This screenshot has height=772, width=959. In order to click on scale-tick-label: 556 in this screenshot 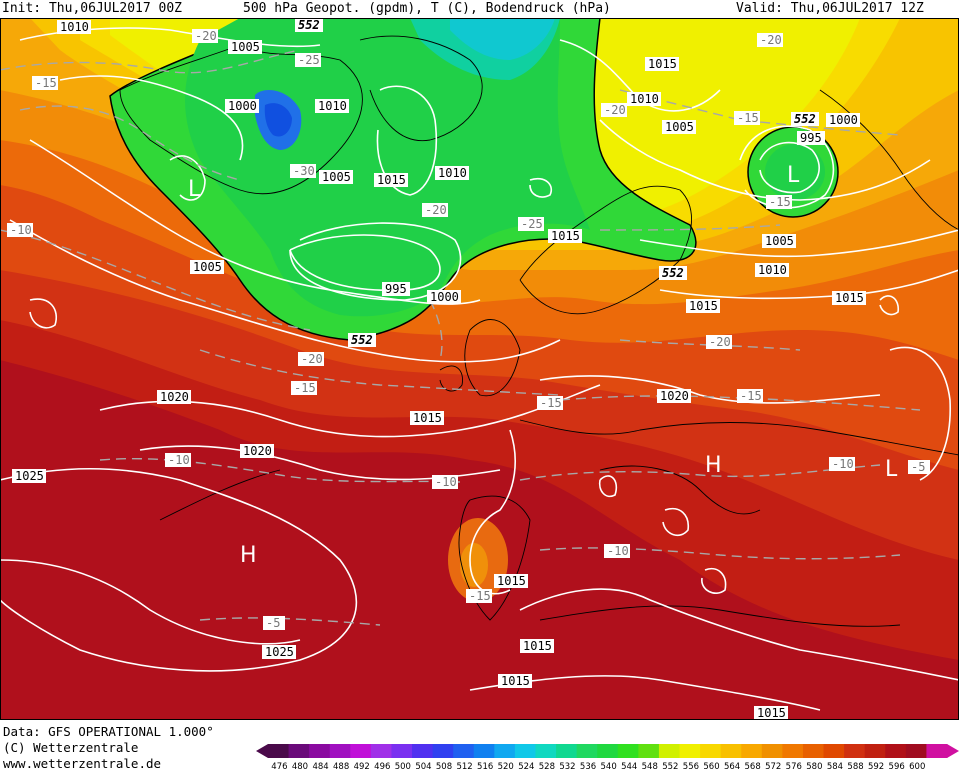, I will do `click(691, 767)`.